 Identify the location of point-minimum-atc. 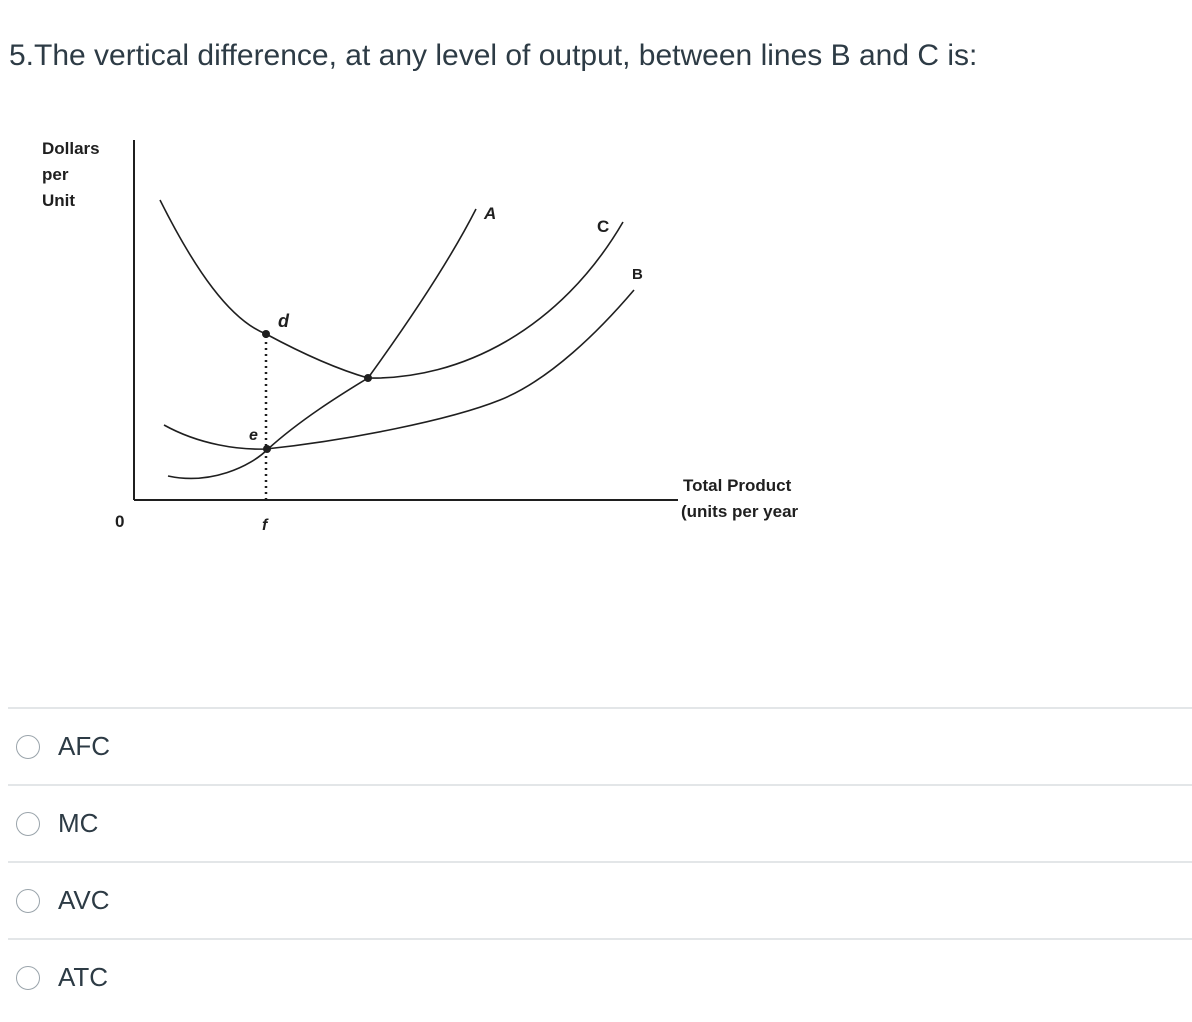
(368, 378).